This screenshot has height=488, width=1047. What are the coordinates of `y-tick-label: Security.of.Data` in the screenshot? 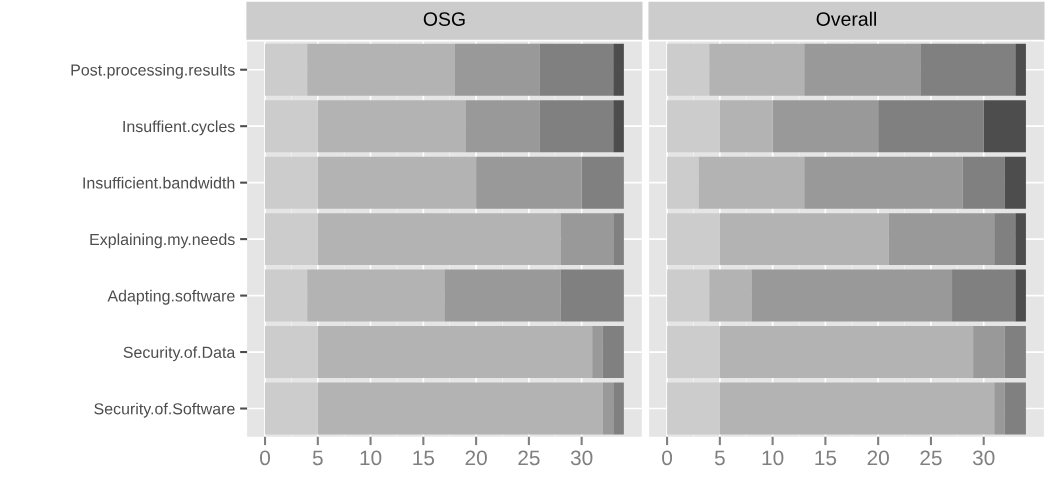 It's located at (179, 354).